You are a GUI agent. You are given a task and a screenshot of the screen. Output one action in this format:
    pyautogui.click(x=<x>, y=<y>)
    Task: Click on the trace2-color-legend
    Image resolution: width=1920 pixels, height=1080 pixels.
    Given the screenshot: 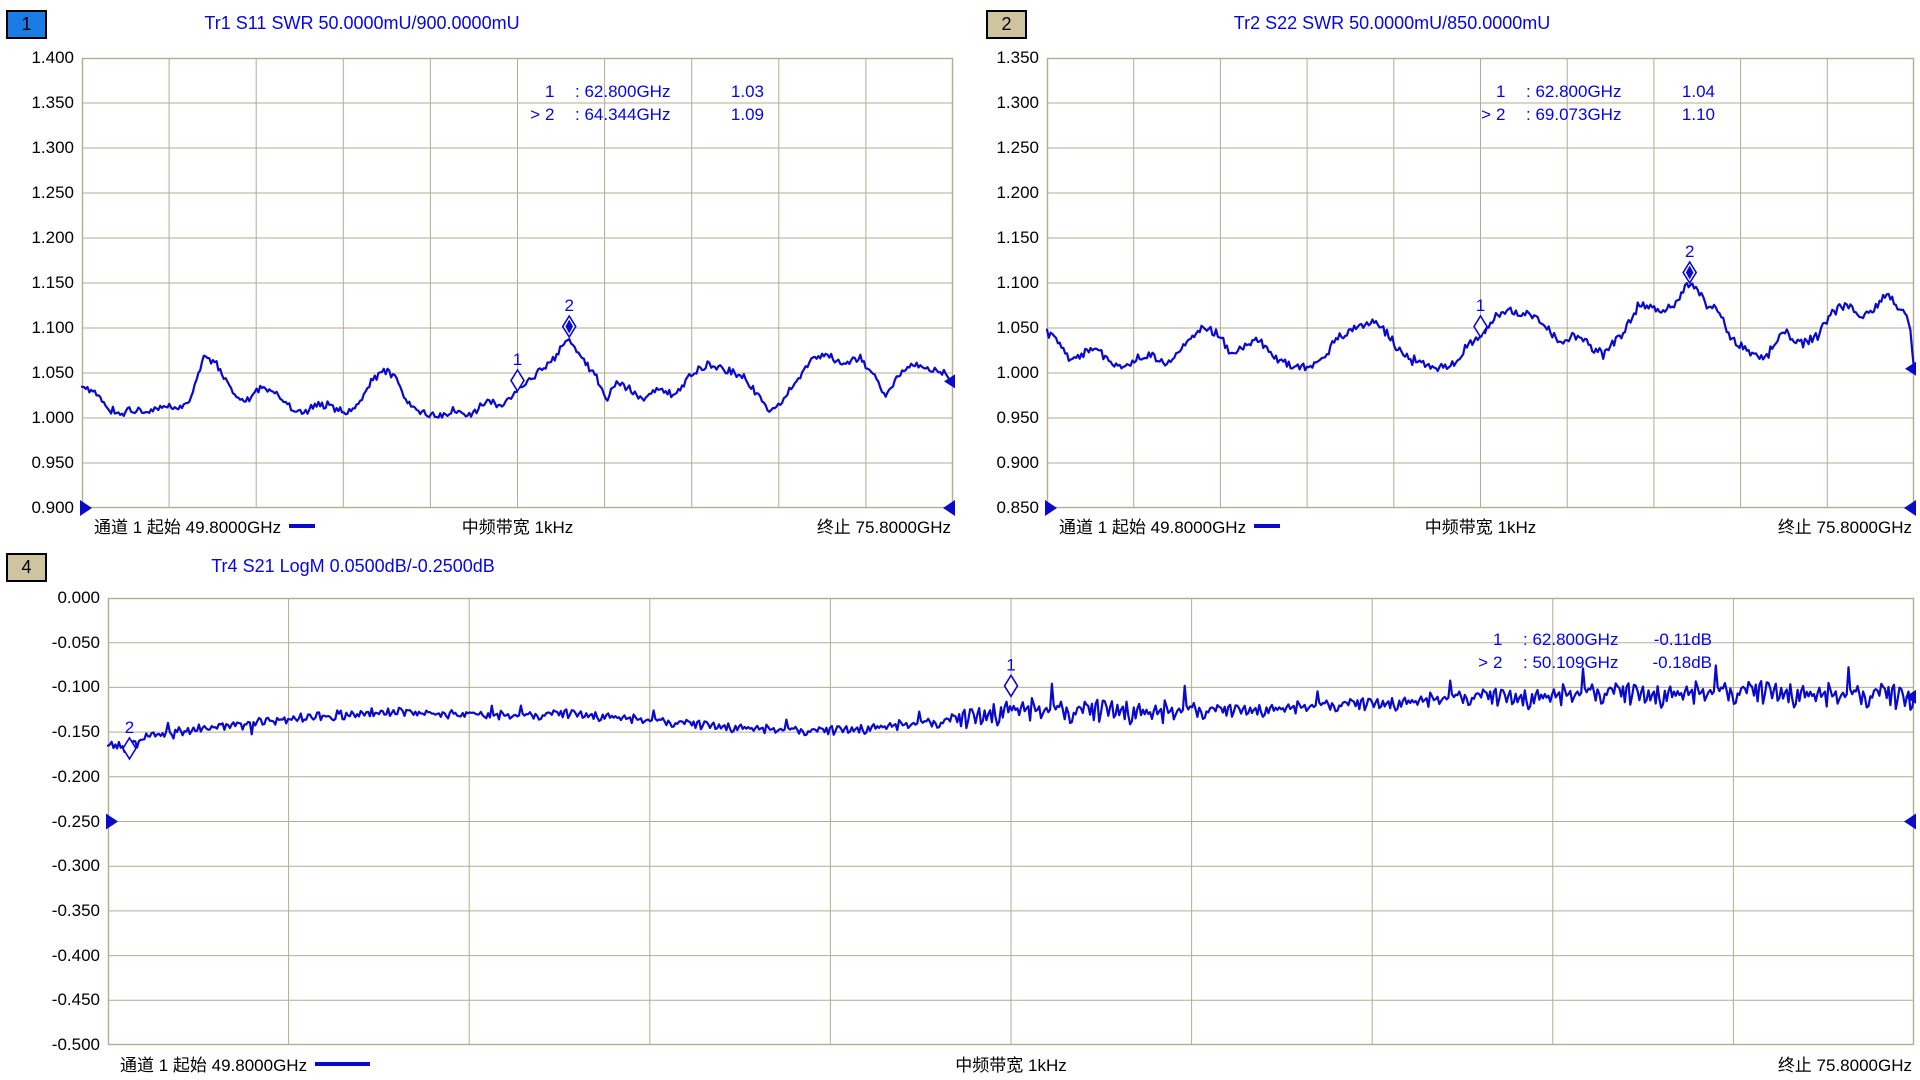 What is the action you would take?
    pyautogui.click(x=1267, y=525)
    